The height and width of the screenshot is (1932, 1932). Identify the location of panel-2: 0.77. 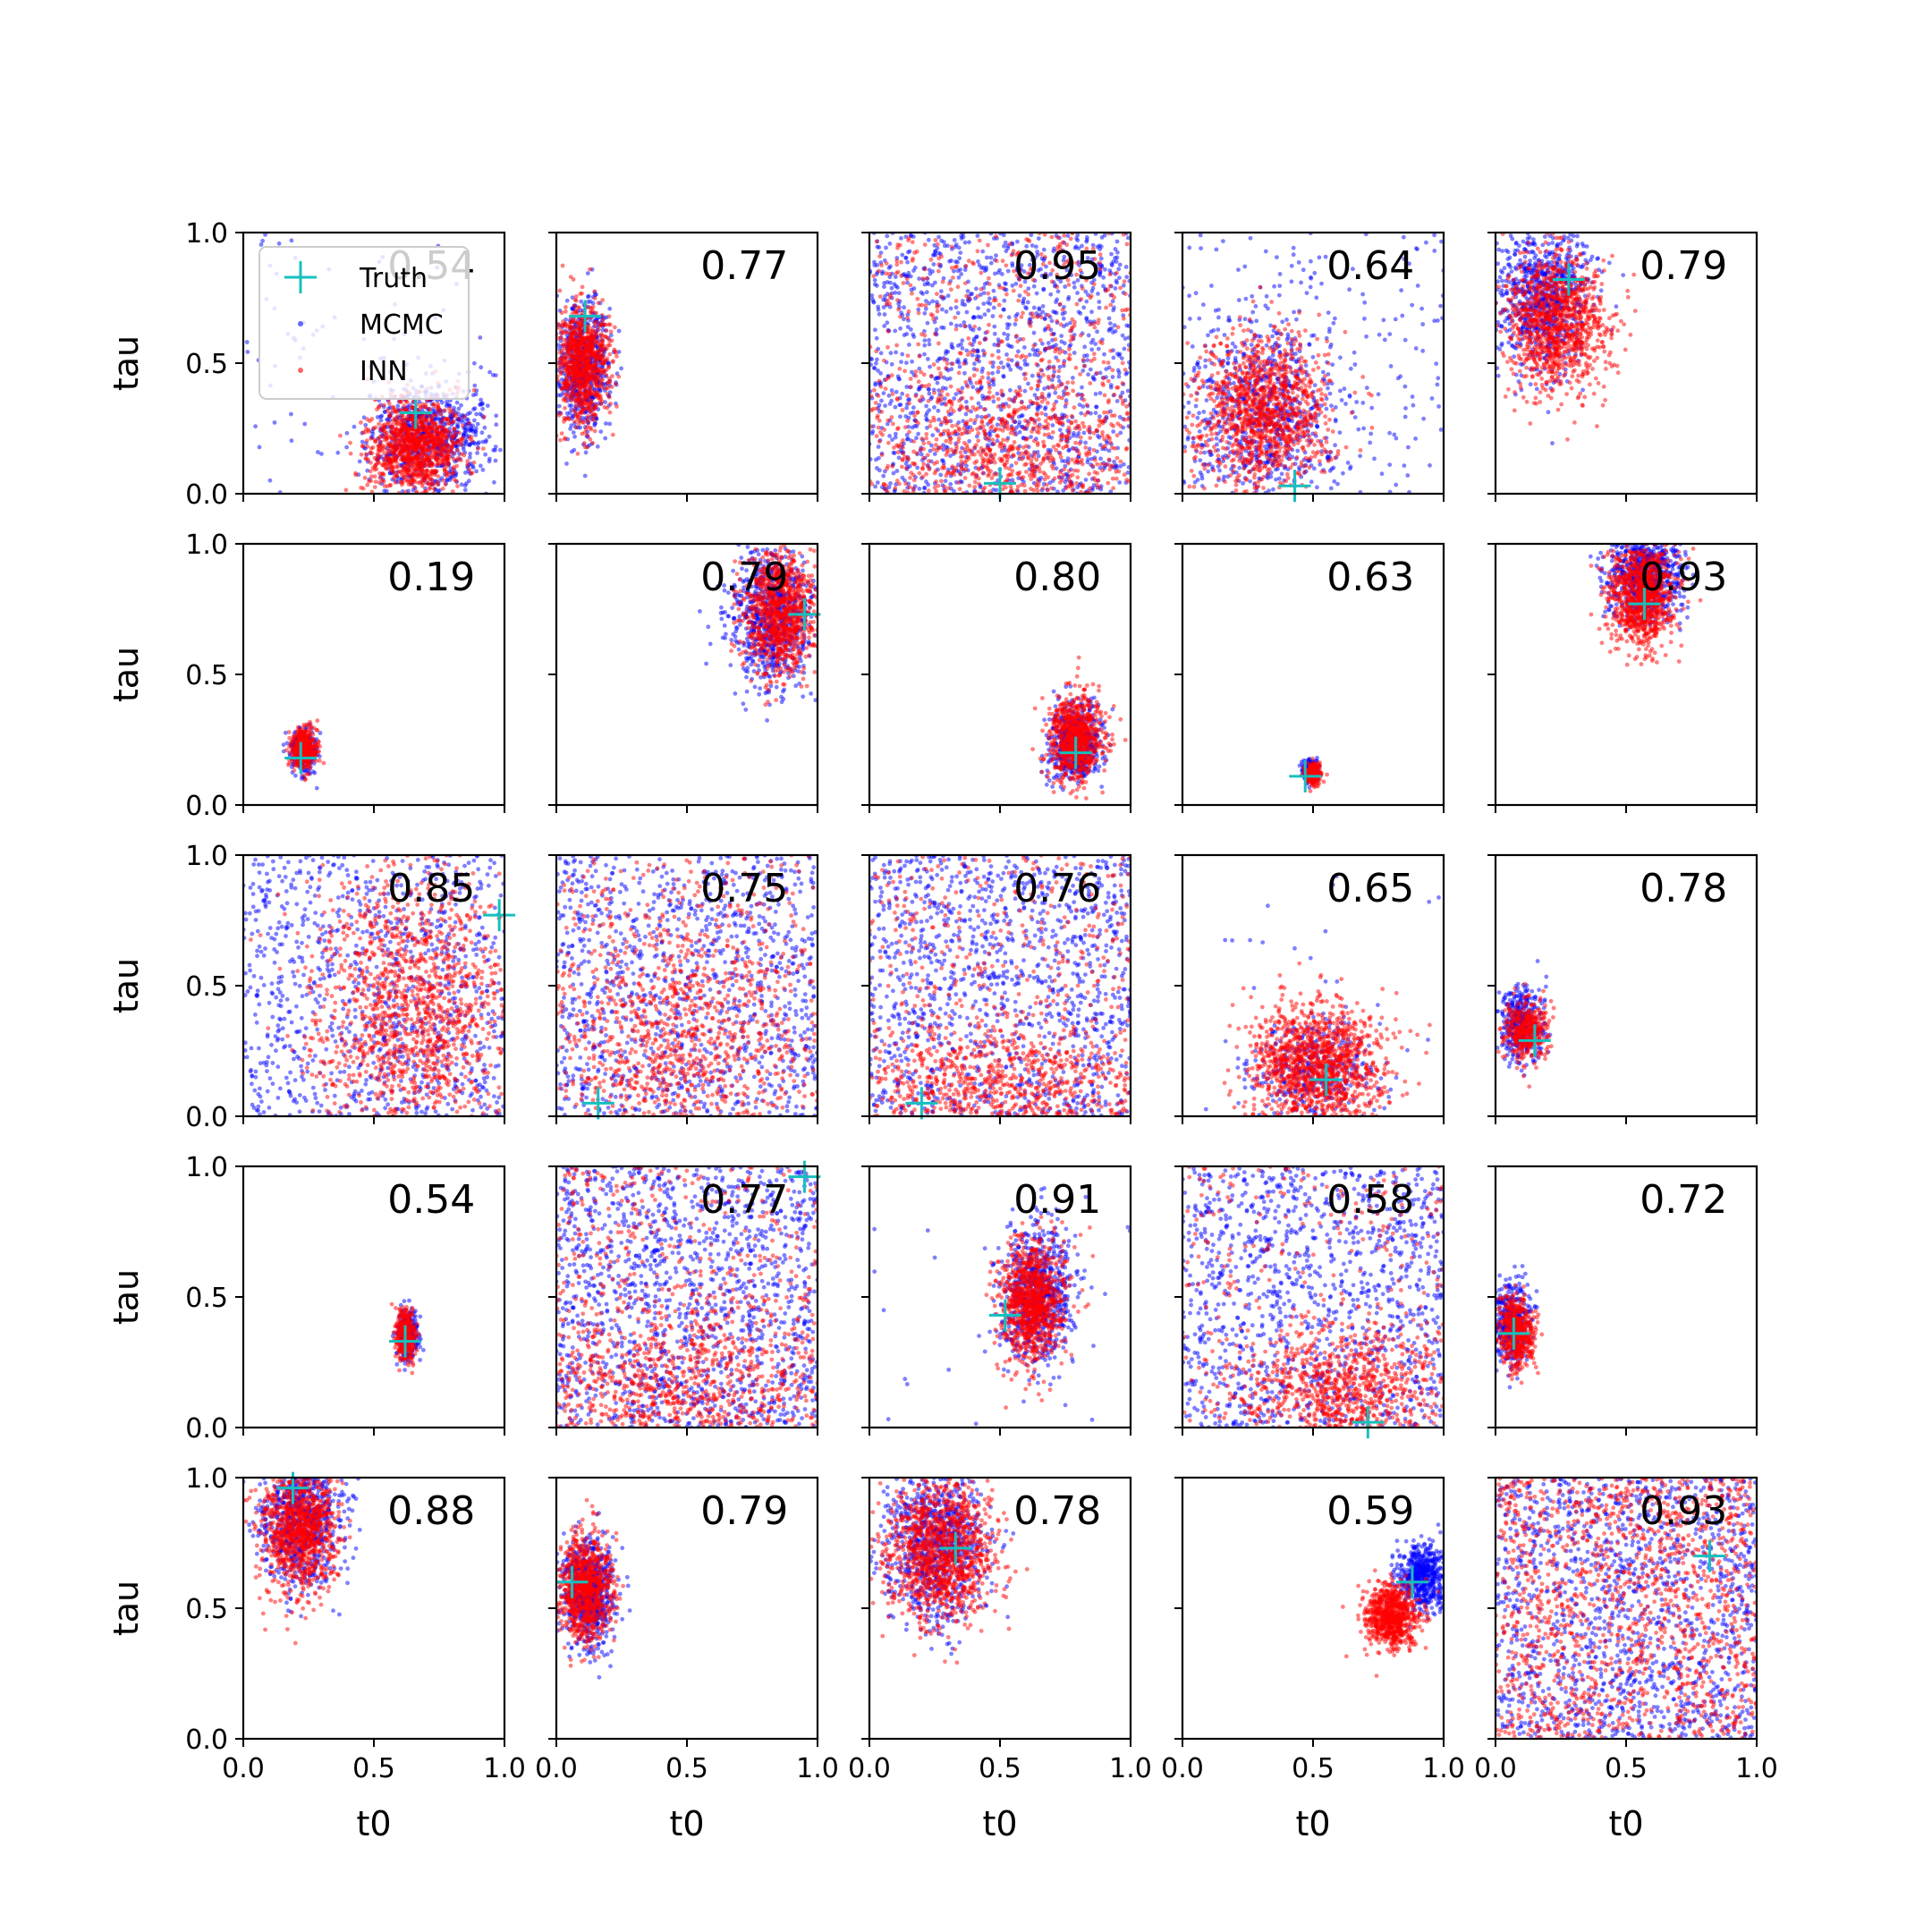
(683, 366).